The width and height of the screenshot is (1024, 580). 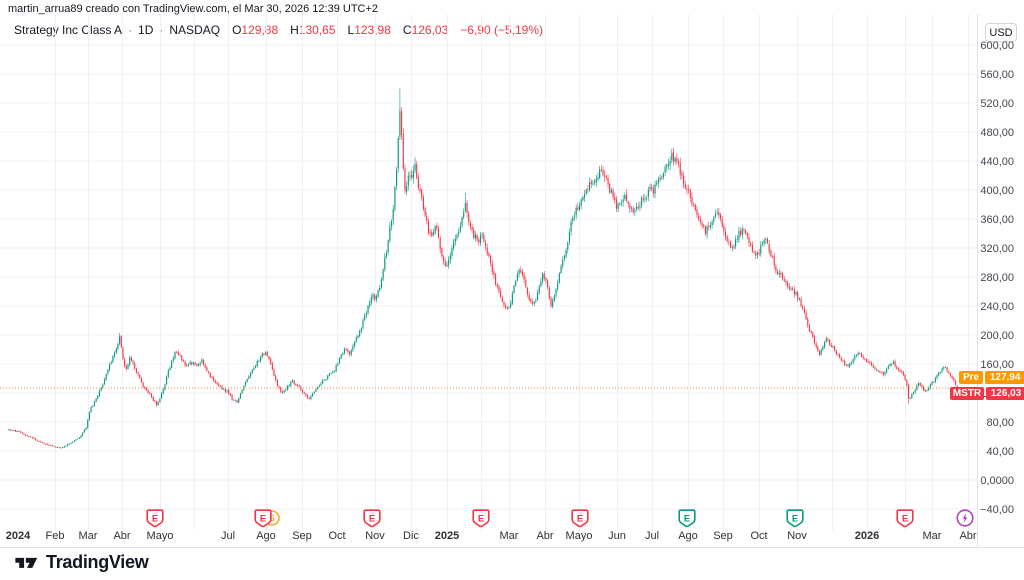 I want to click on ohlc-open: O129,88, so click(x=255, y=30).